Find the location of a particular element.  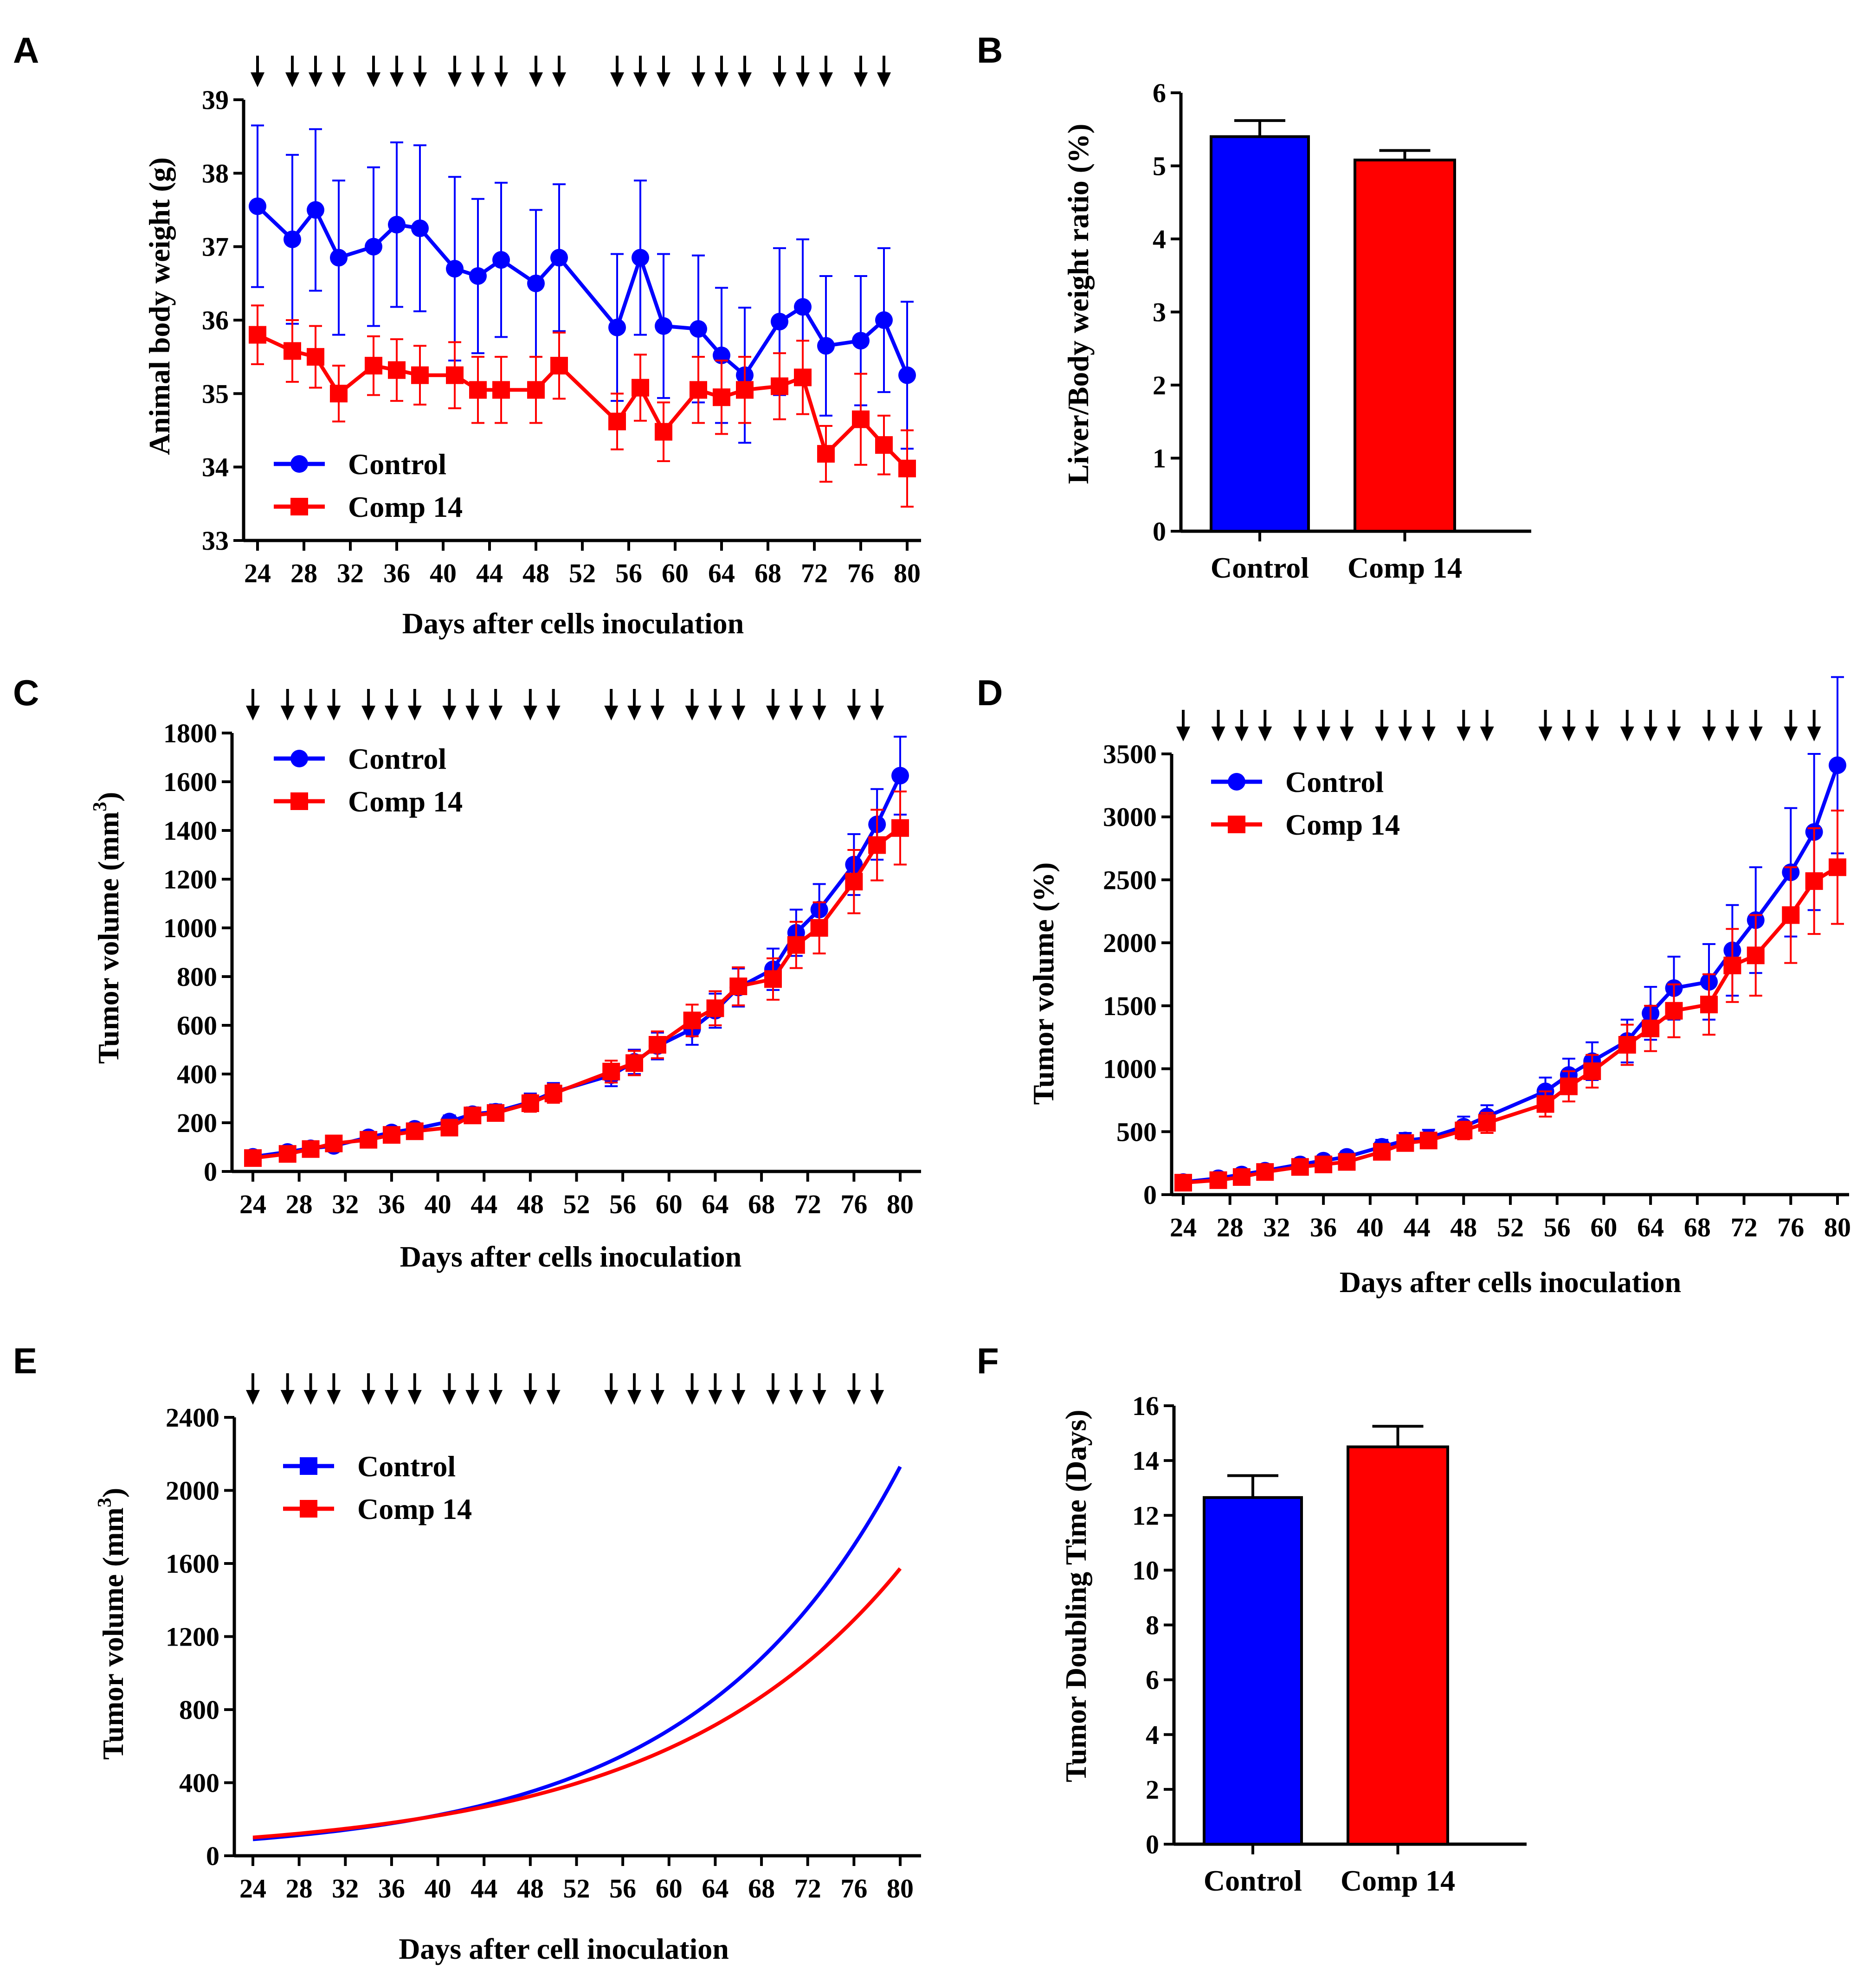

panel-c-legend: Control Comp 14 is located at coordinates (368, 780).